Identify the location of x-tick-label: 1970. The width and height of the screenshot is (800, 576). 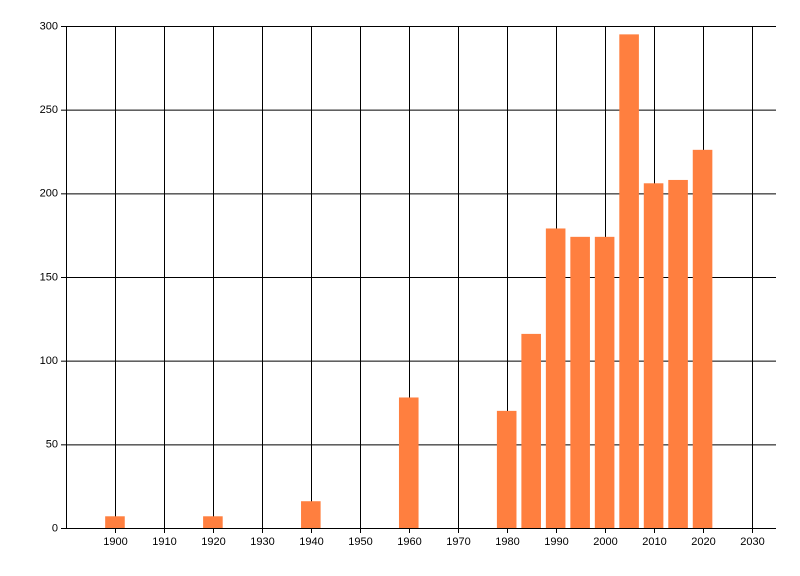
(458, 542).